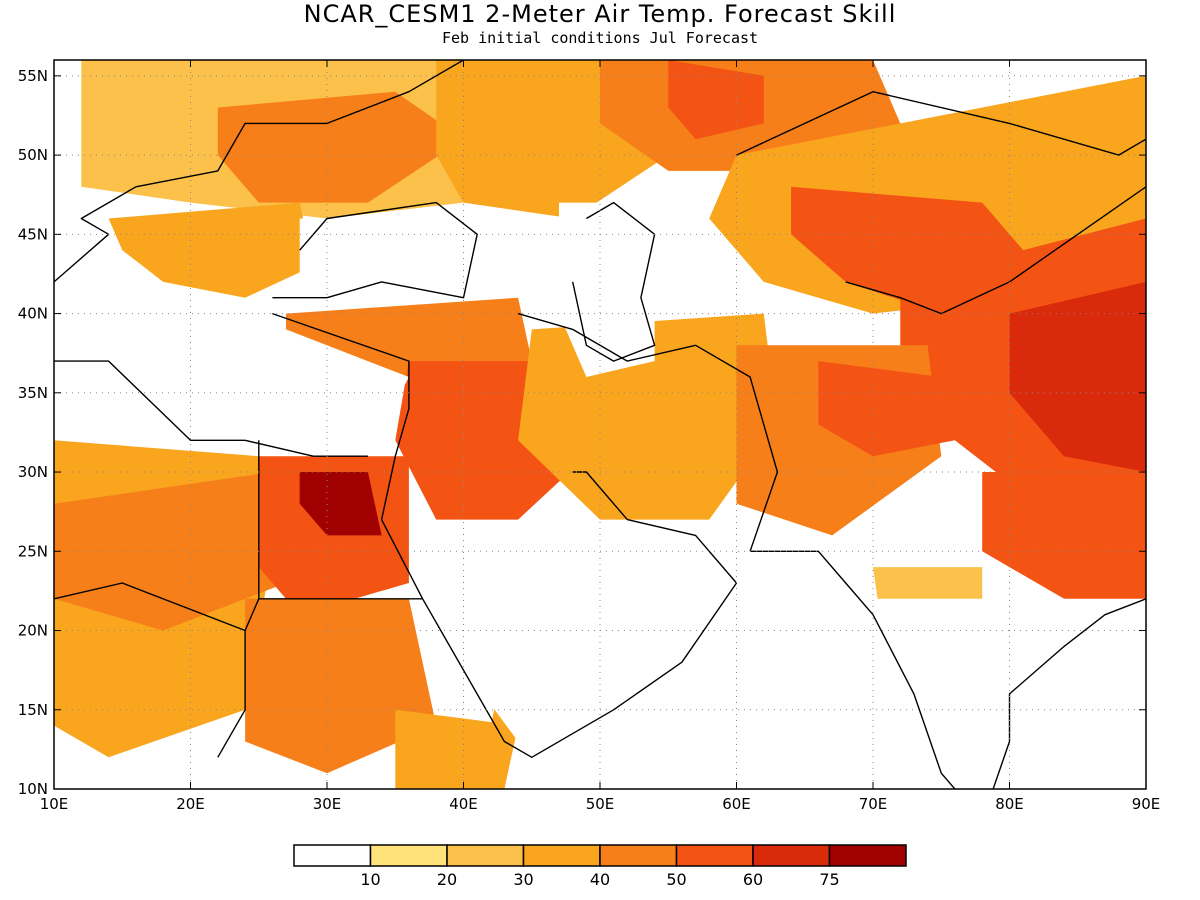 This screenshot has width=1200, height=900. What do you see at coordinates (873, 804) in the screenshot?
I see `x-tick-label: 70E` at bounding box center [873, 804].